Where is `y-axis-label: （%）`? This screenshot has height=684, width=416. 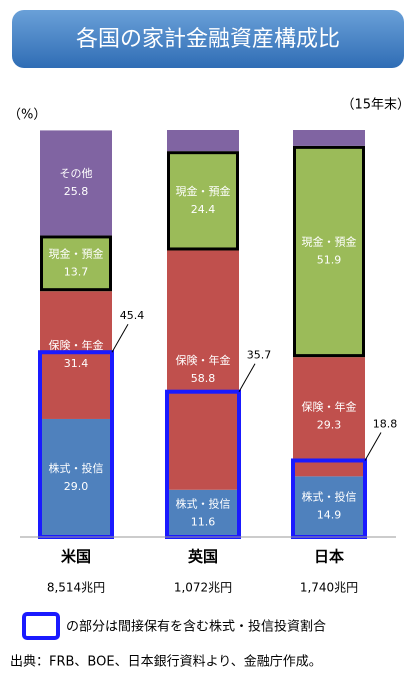 y-axis-label: （%） is located at coordinates (27, 115).